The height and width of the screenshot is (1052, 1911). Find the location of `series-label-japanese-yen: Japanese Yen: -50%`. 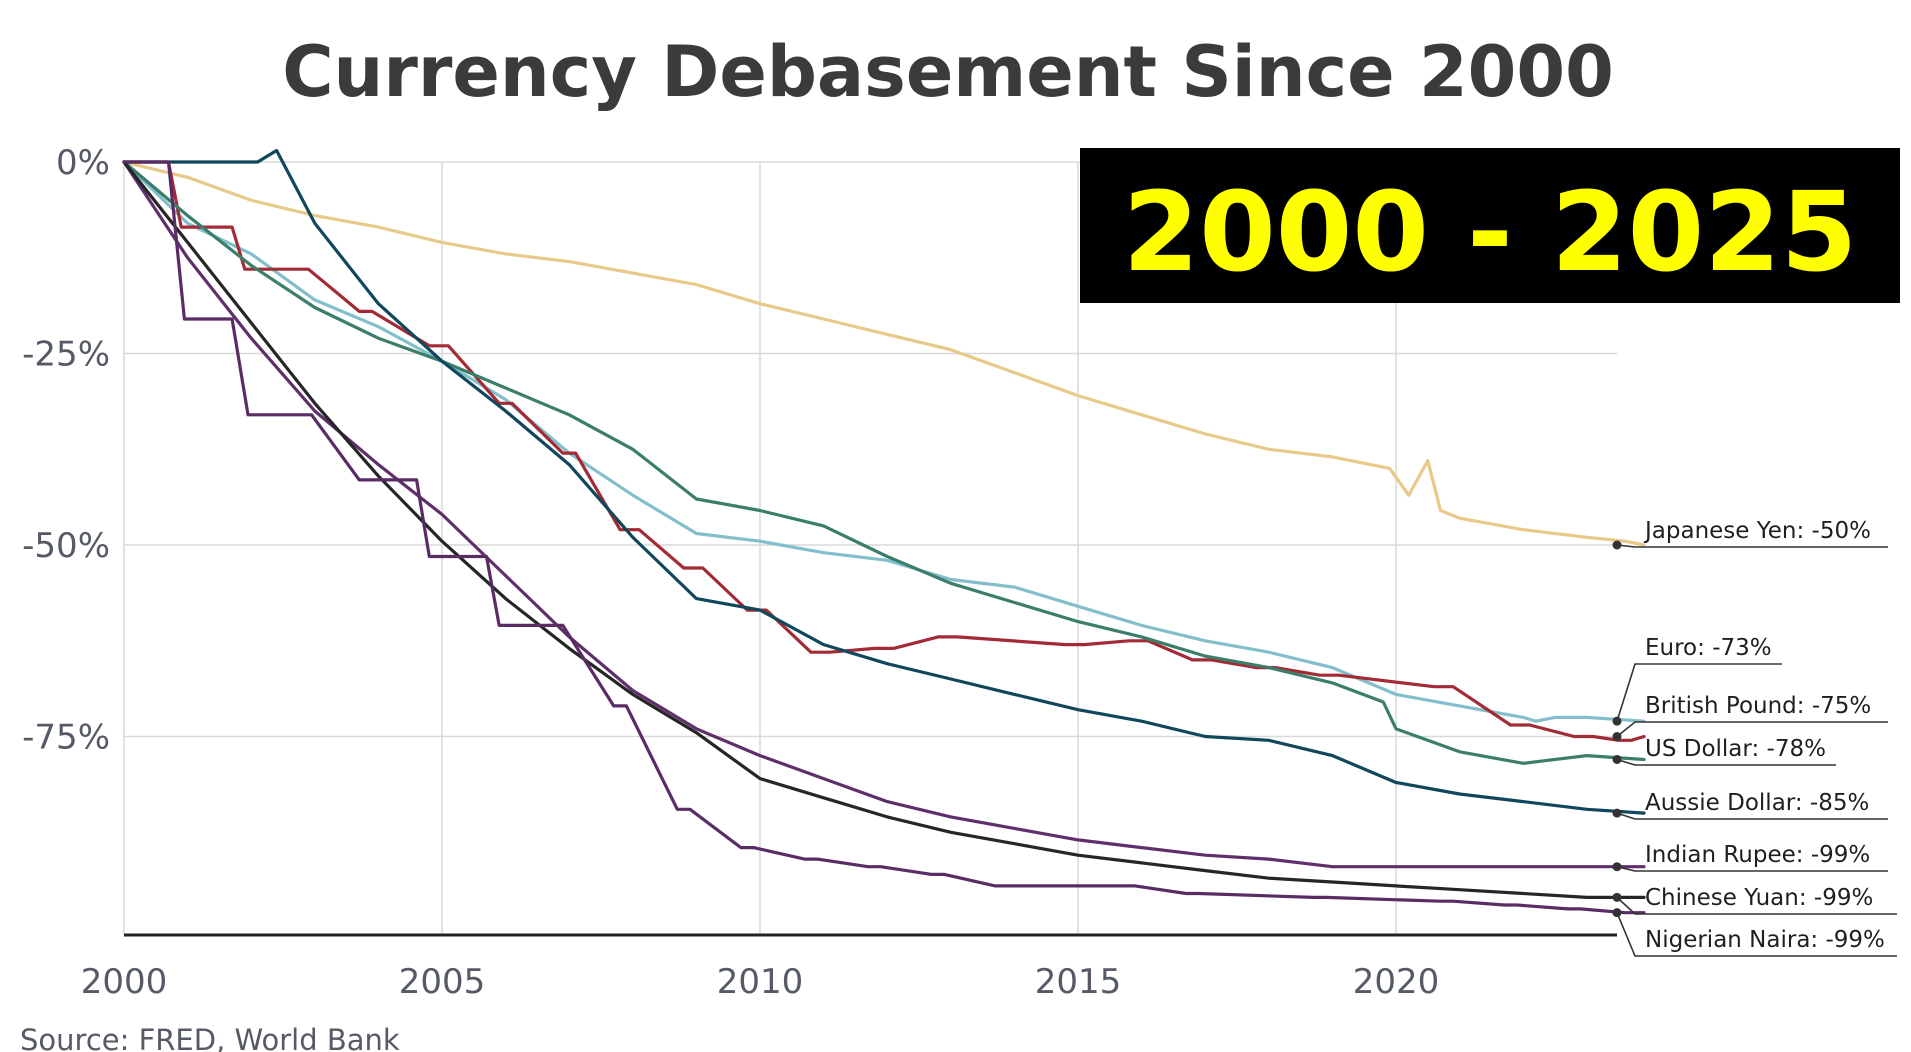

series-label-japanese-yen: Japanese Yen: -50% is located at coordinates (1757, 531).